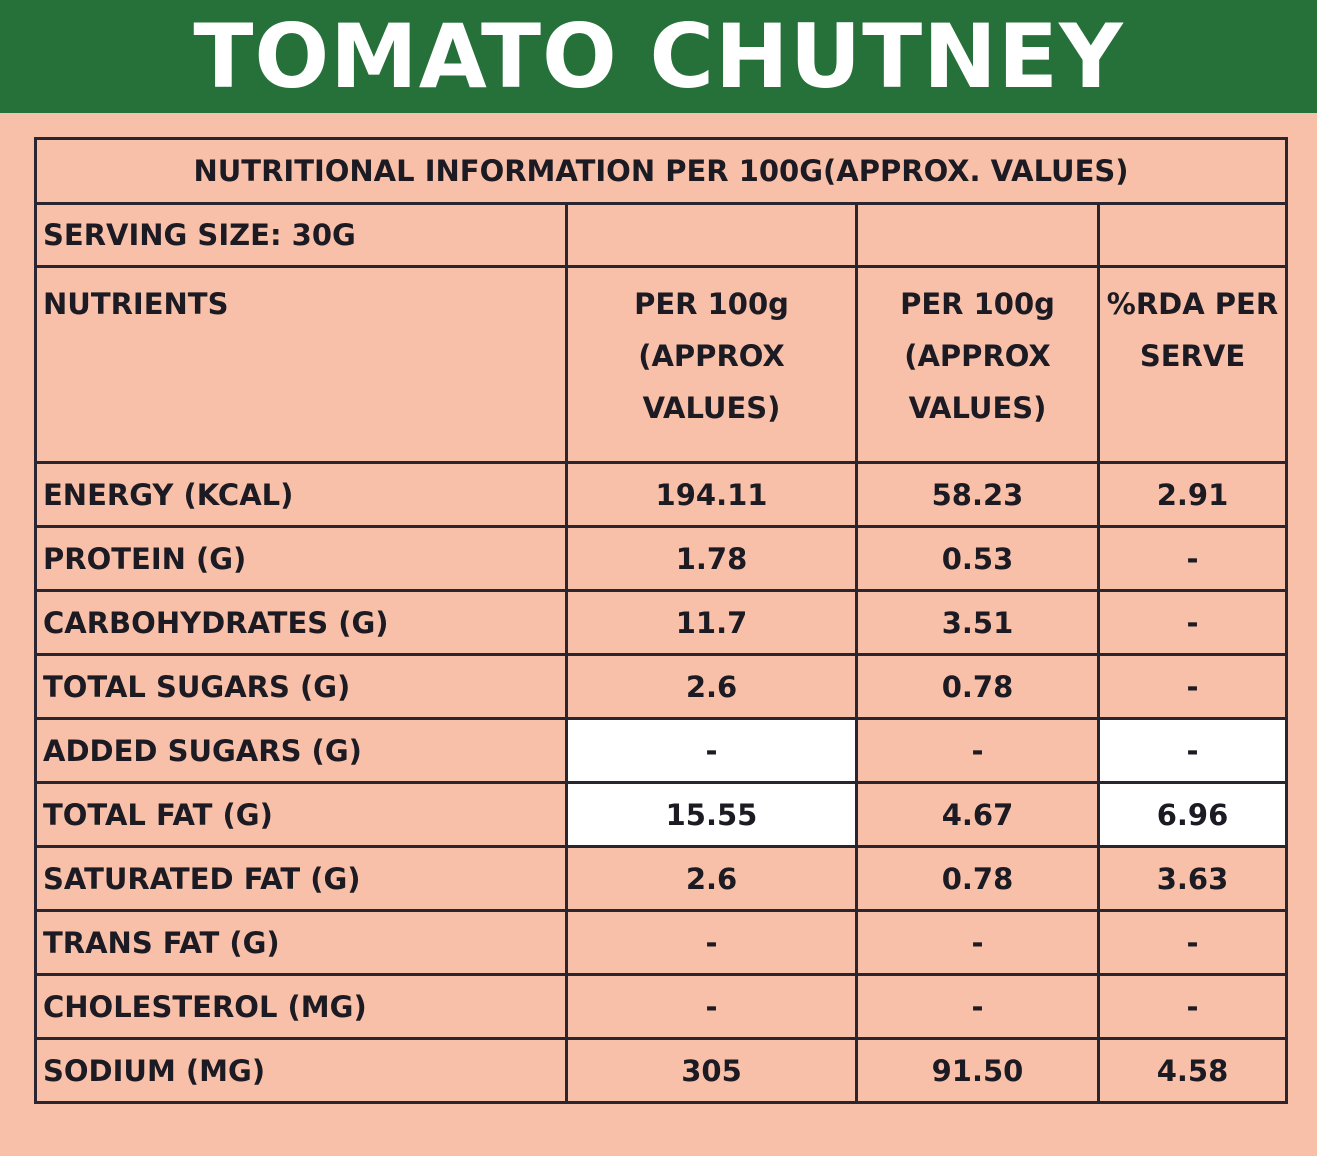  What do you see at coordinates (711, 364) in the screenshot?
I see `column-header-per-100g: PER 100g (APPROX VALUES)` at bounding box center [711, 364].